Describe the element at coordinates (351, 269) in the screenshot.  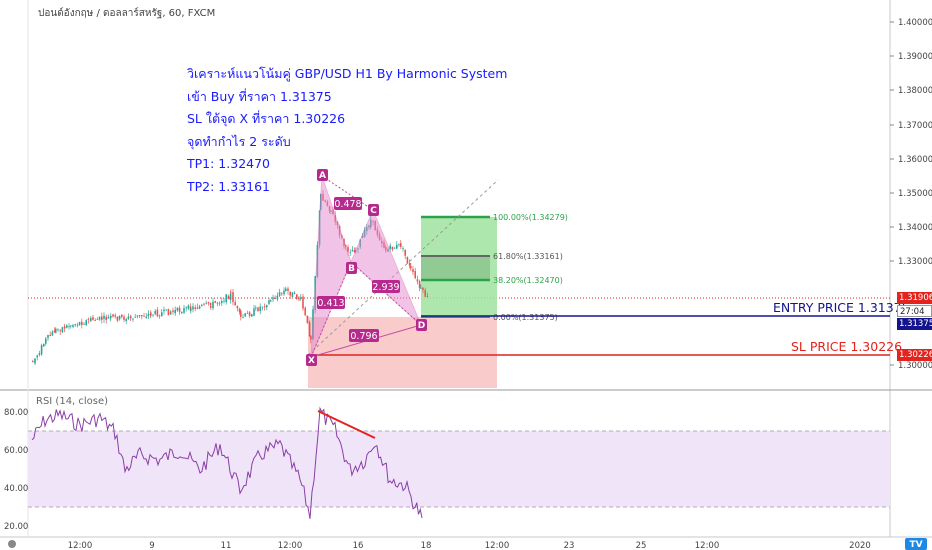
I see `pattern-point-label: B` at that location.